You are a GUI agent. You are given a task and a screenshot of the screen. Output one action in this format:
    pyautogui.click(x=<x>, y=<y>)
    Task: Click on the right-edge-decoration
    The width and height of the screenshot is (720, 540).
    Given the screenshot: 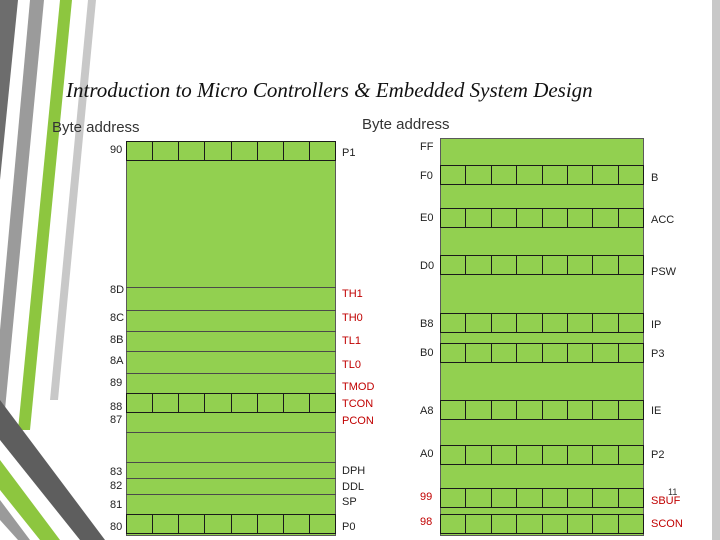 What is the action you would take?
    pyautogui.click(x=716, y=270)
    